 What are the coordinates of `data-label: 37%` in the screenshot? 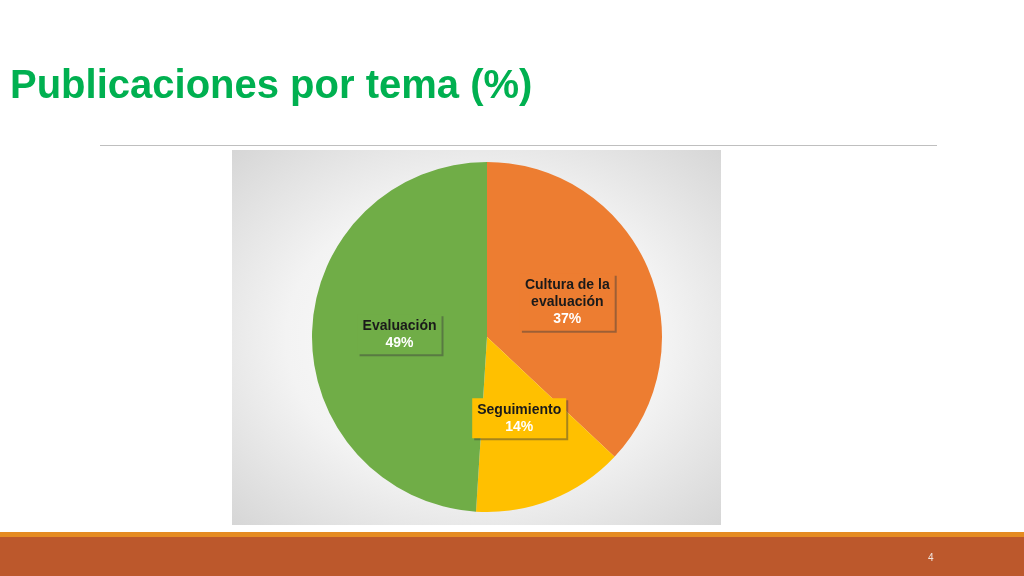 It's located at (567, 318).